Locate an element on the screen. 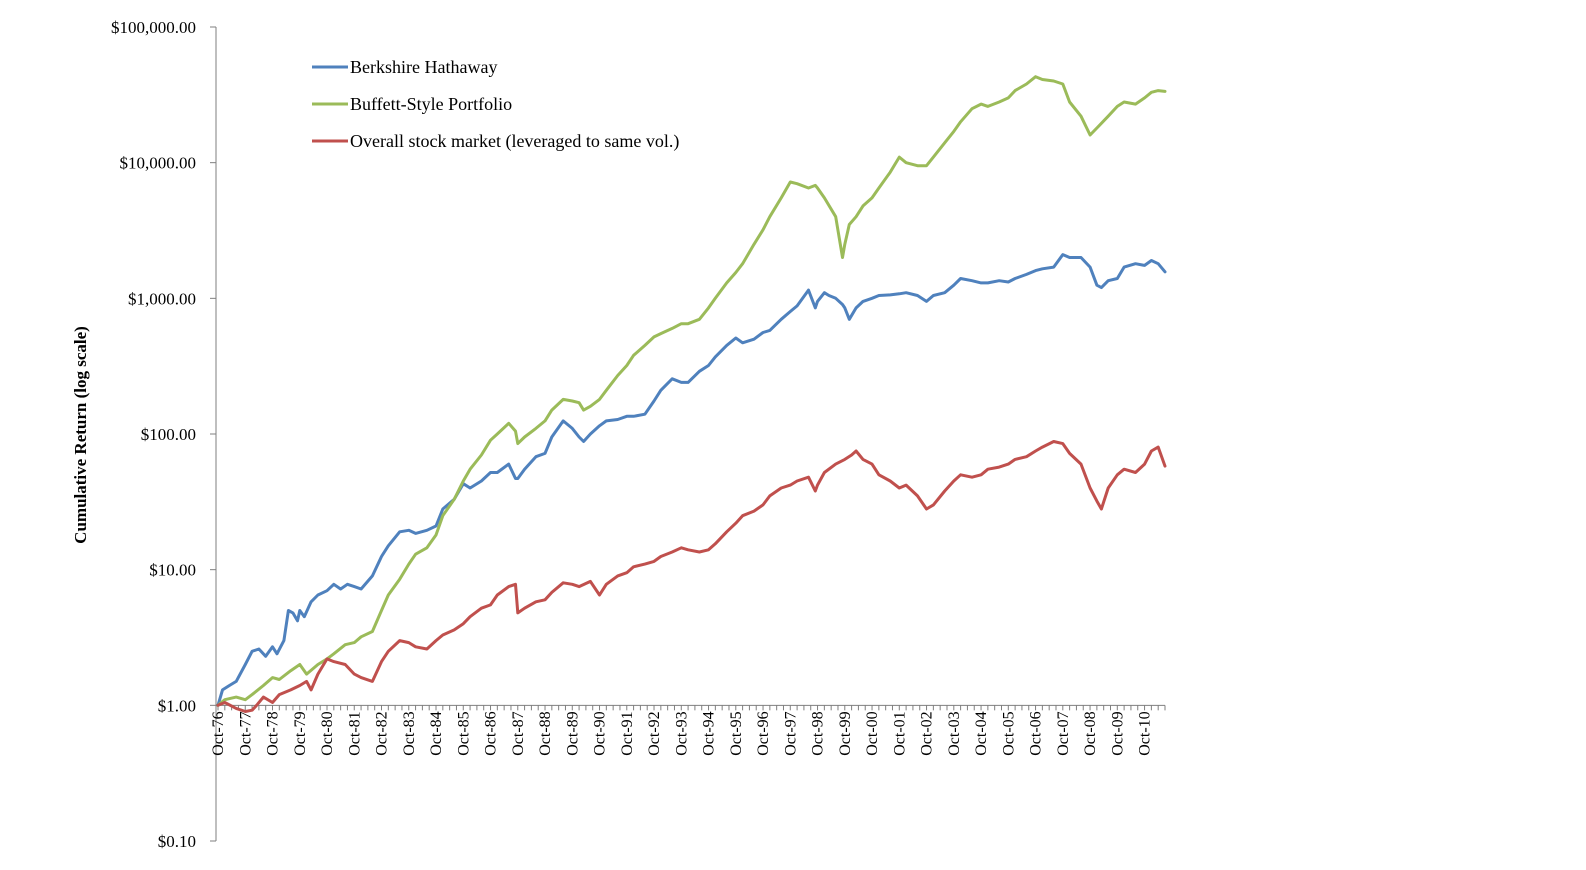 The image size is (1586, 870). y-tick-label: $0.10 is located at coordinates (177, 841).